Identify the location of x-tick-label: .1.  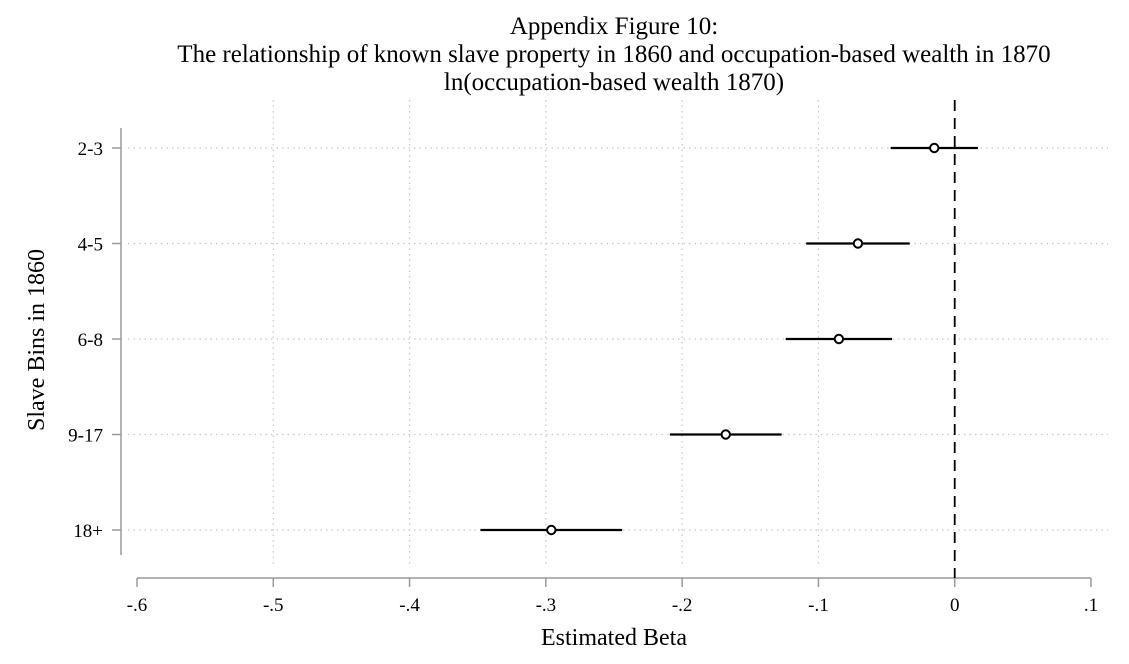
(1091, 605).